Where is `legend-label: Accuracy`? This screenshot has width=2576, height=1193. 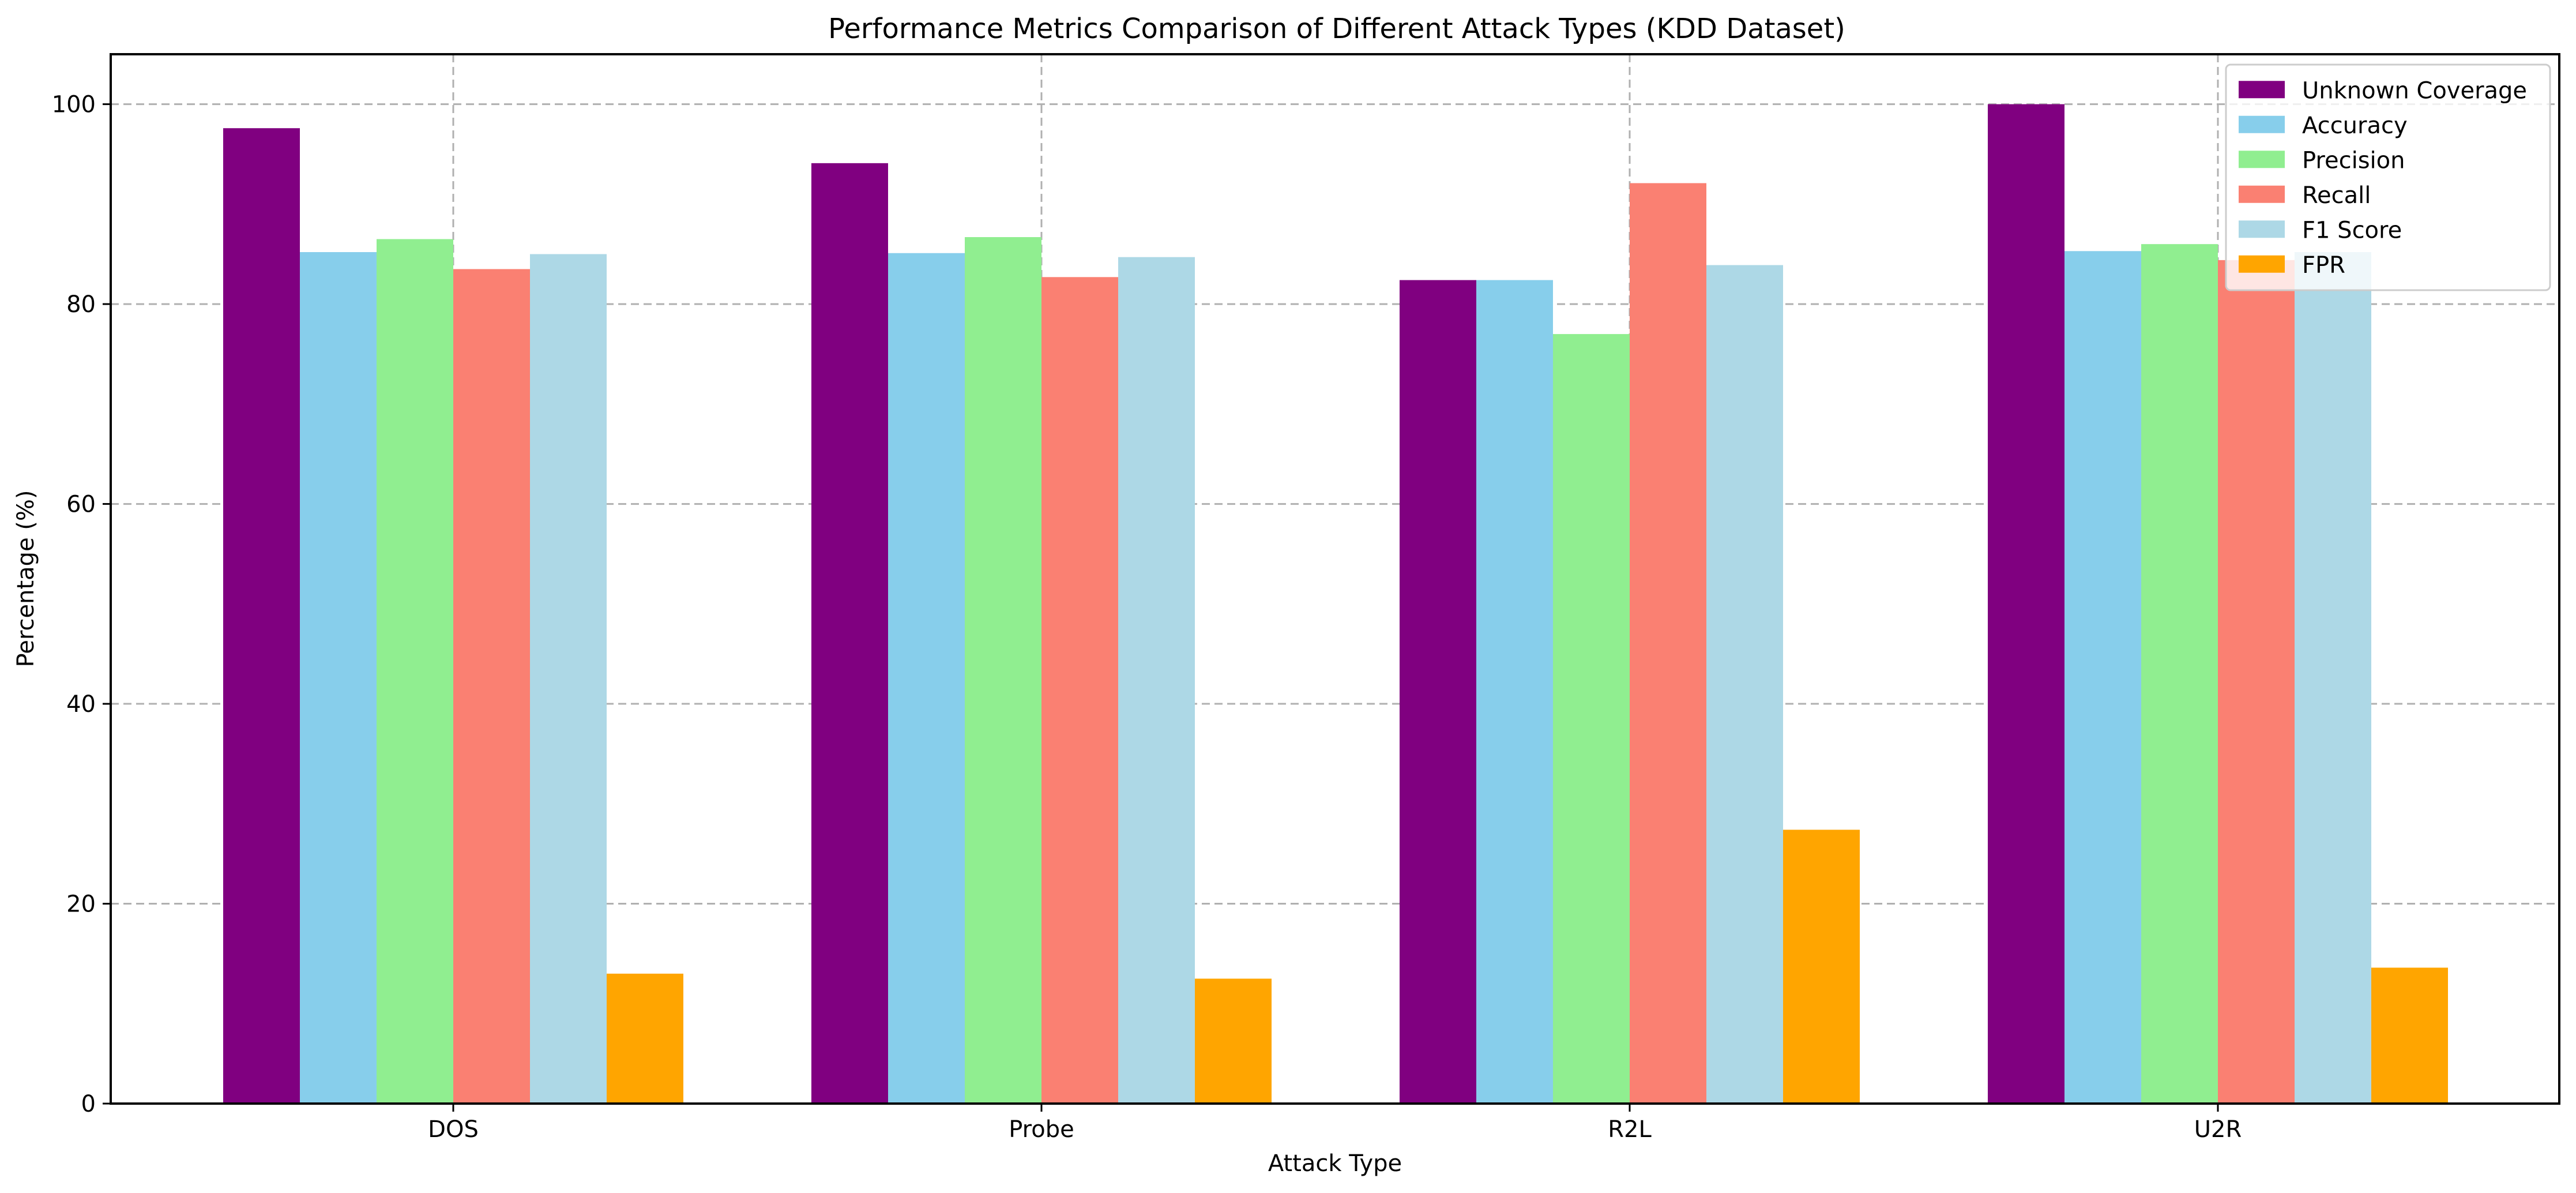 legend-label: Accuracy is located at coordinates (2355, 125).